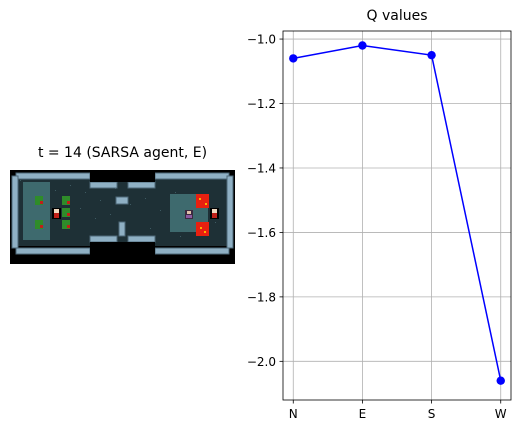  I want to click on y-tick-label: −1.4, so click(261, 168).